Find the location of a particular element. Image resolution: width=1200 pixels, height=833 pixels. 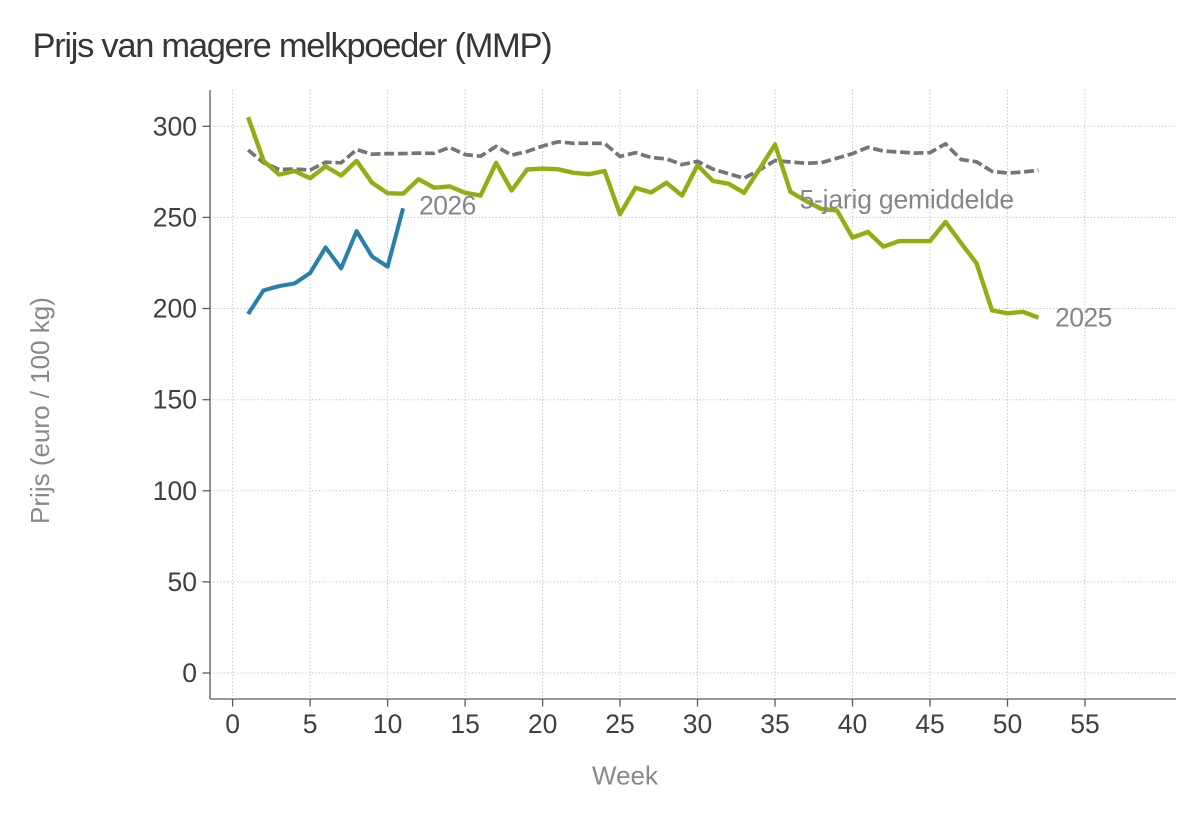

svg-text: 35 is located at coordinates (774, 724).